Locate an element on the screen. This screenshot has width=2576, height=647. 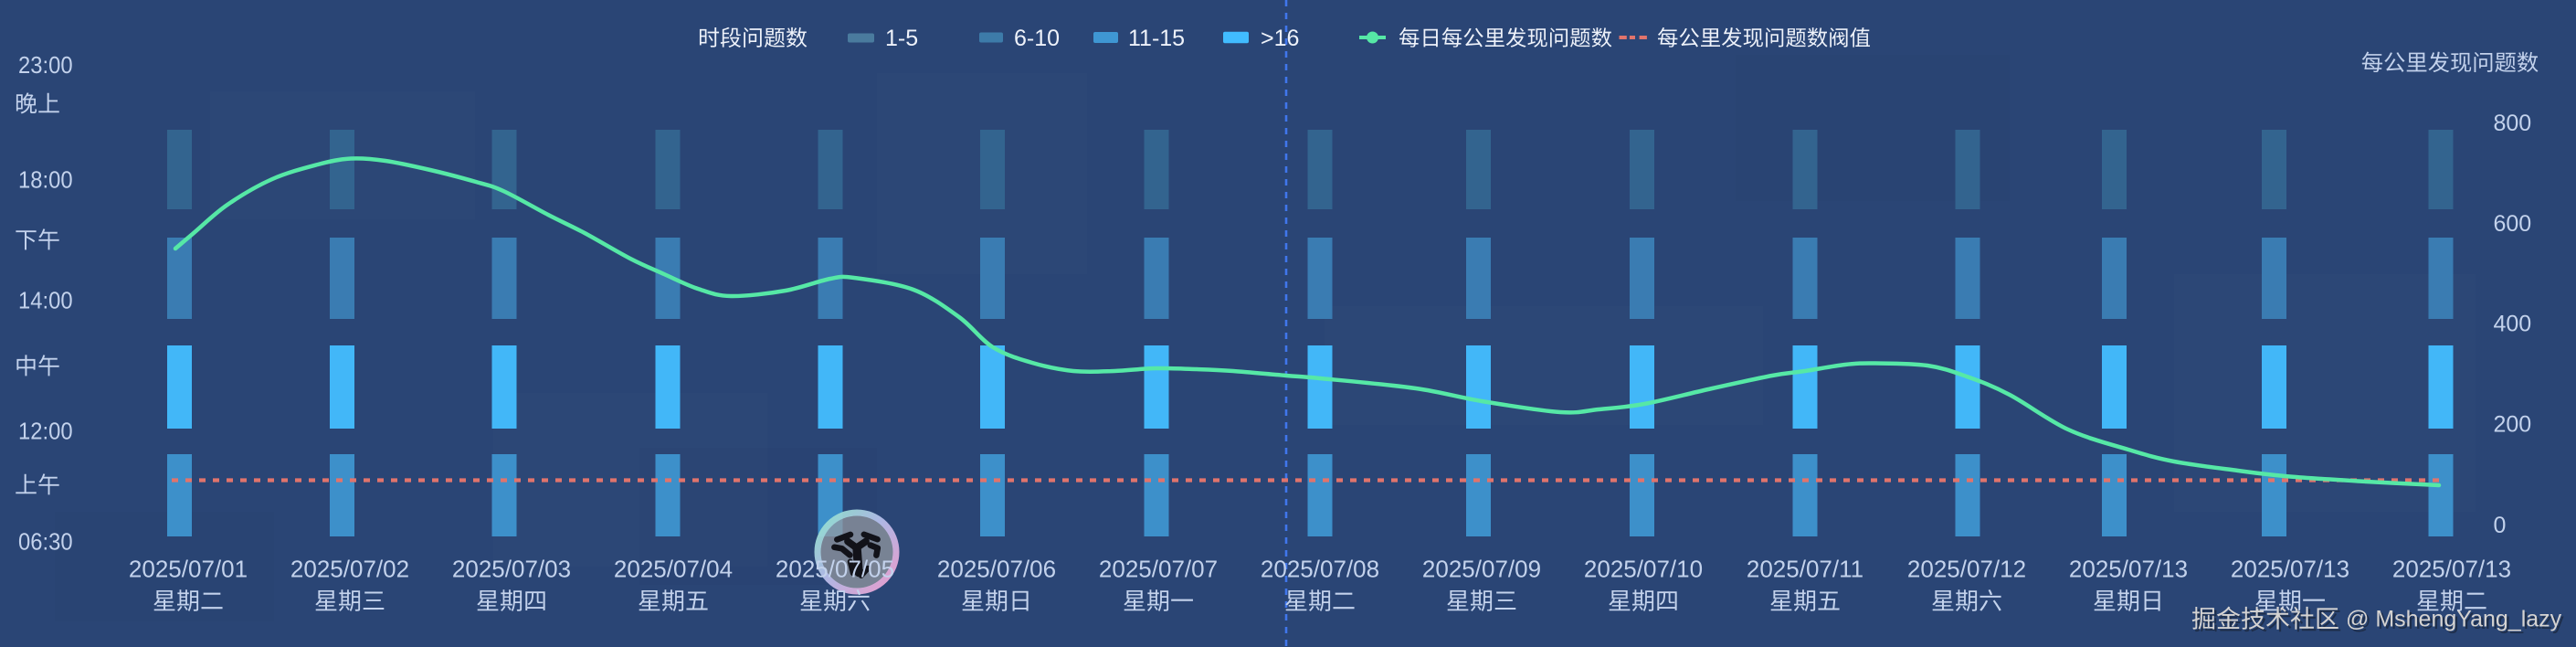
svg-text: 800 is located at coordinates (2513, 124).